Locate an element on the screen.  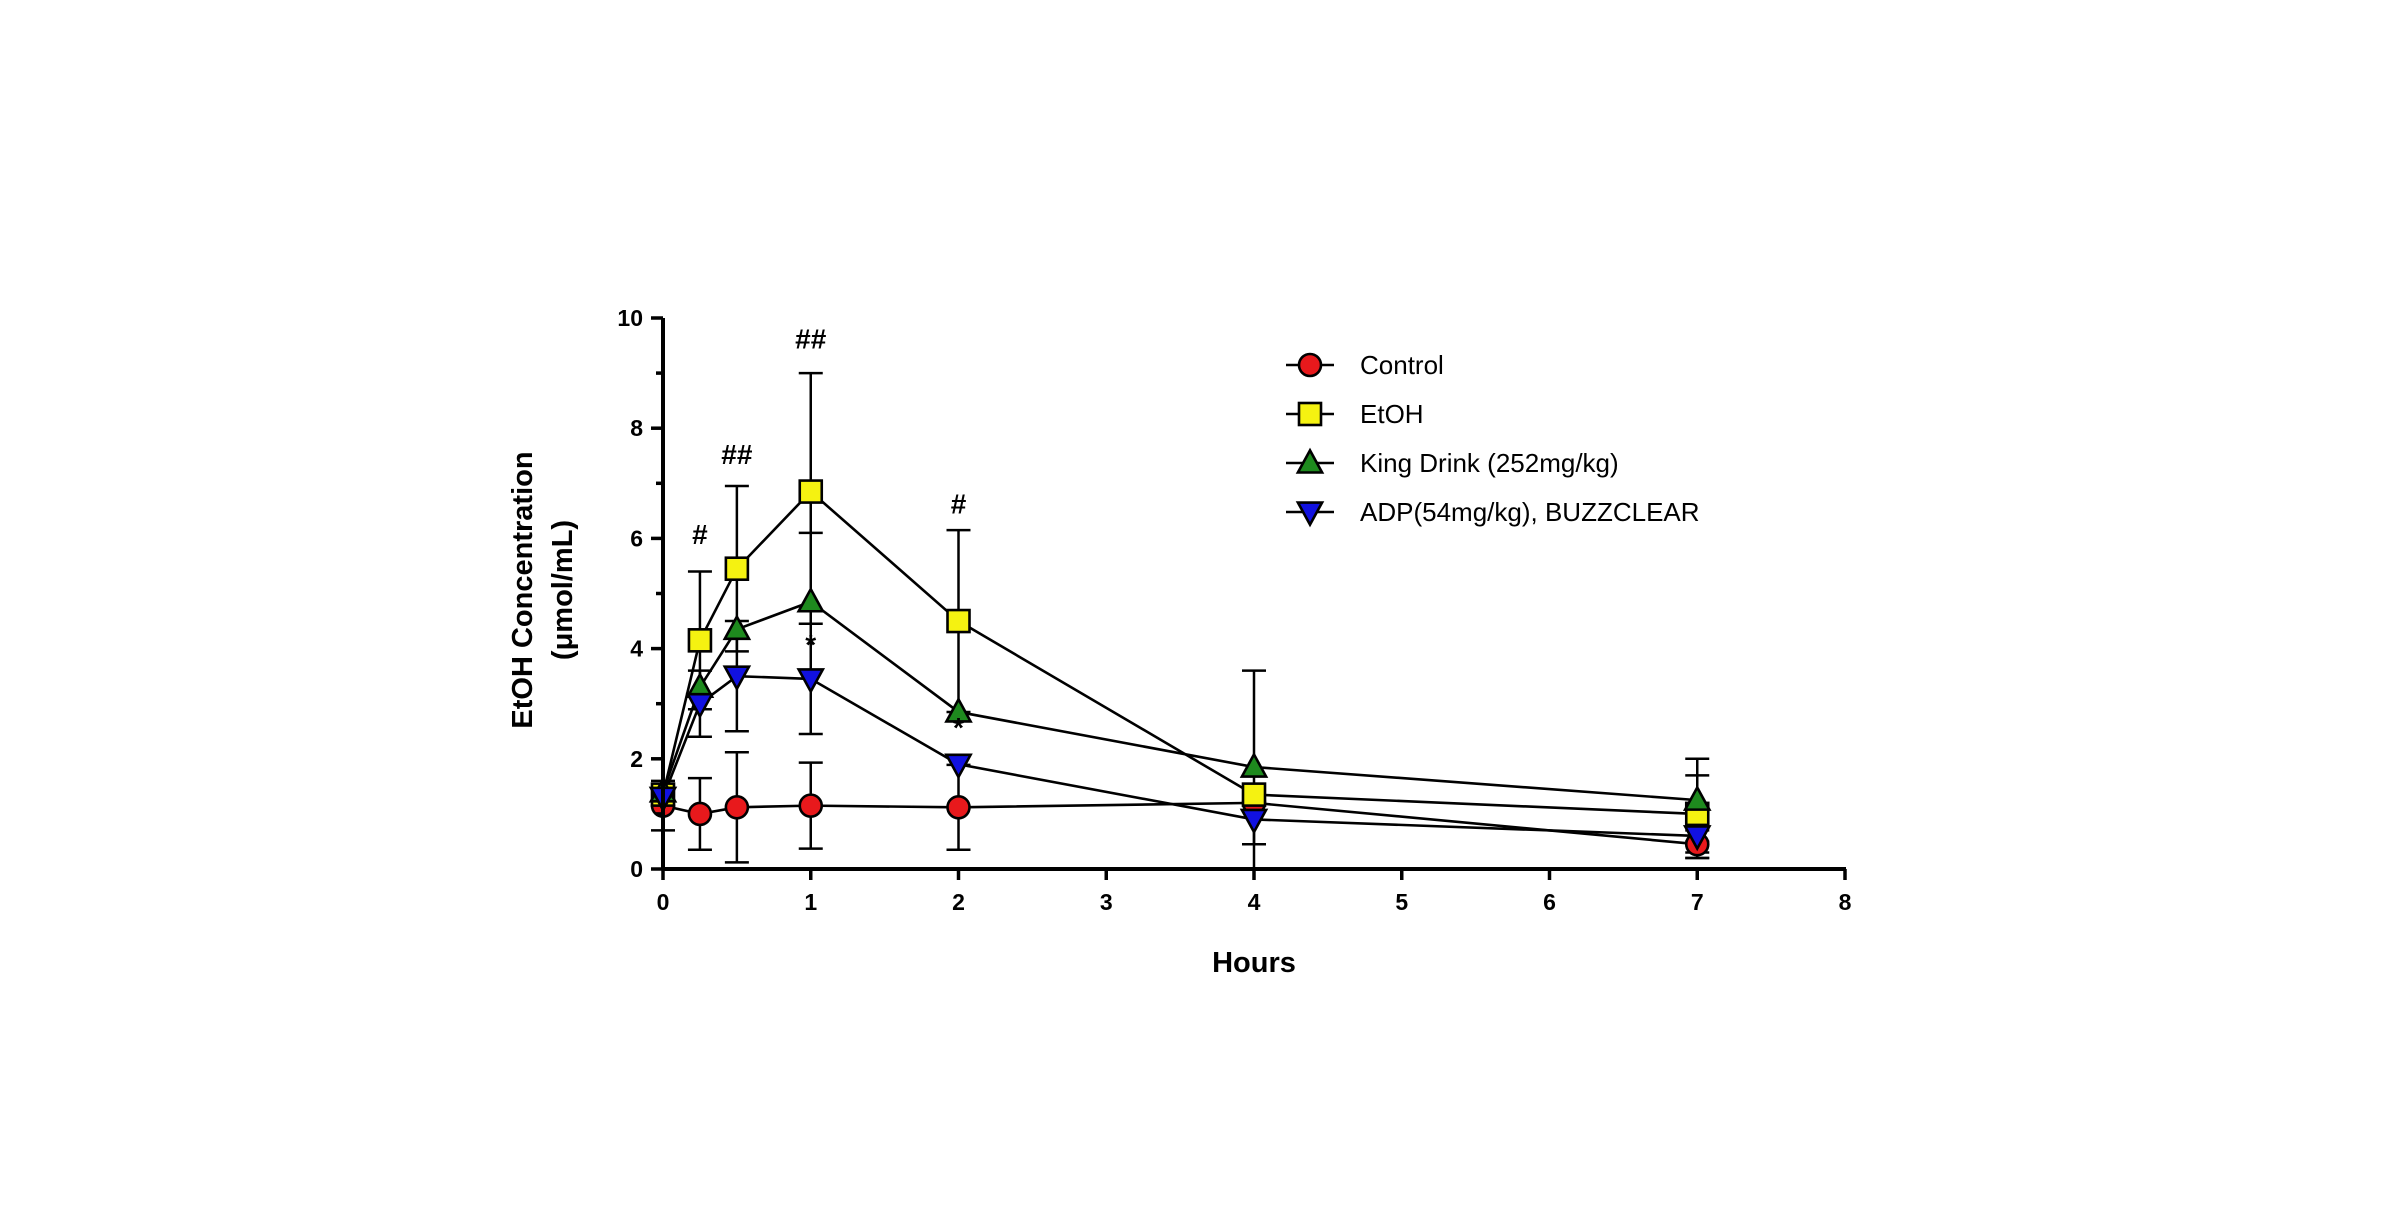
legend-label: ADP(54mg/kg), BUZZCLEAR is located at coordinates (1530, 512).